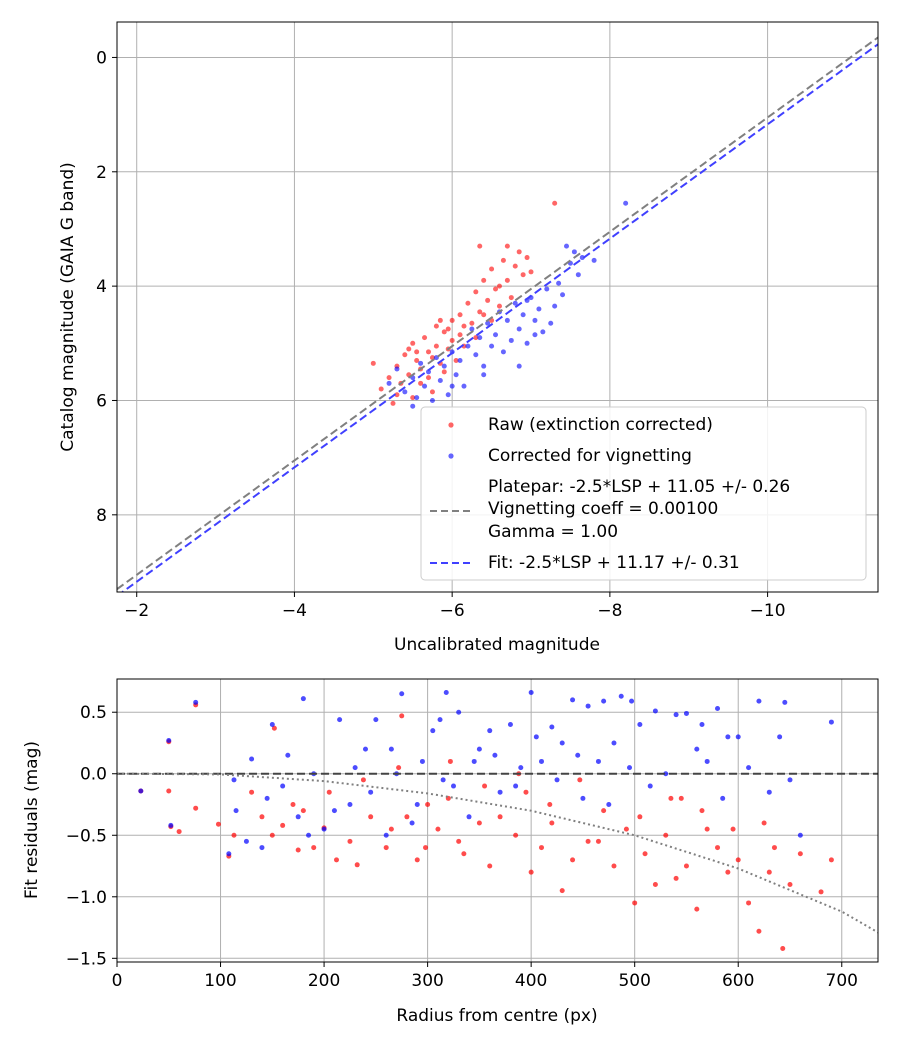 This screenshot has width=900, height=1050. I want to click on y-tick-label: −0.5, so click(86, 836).